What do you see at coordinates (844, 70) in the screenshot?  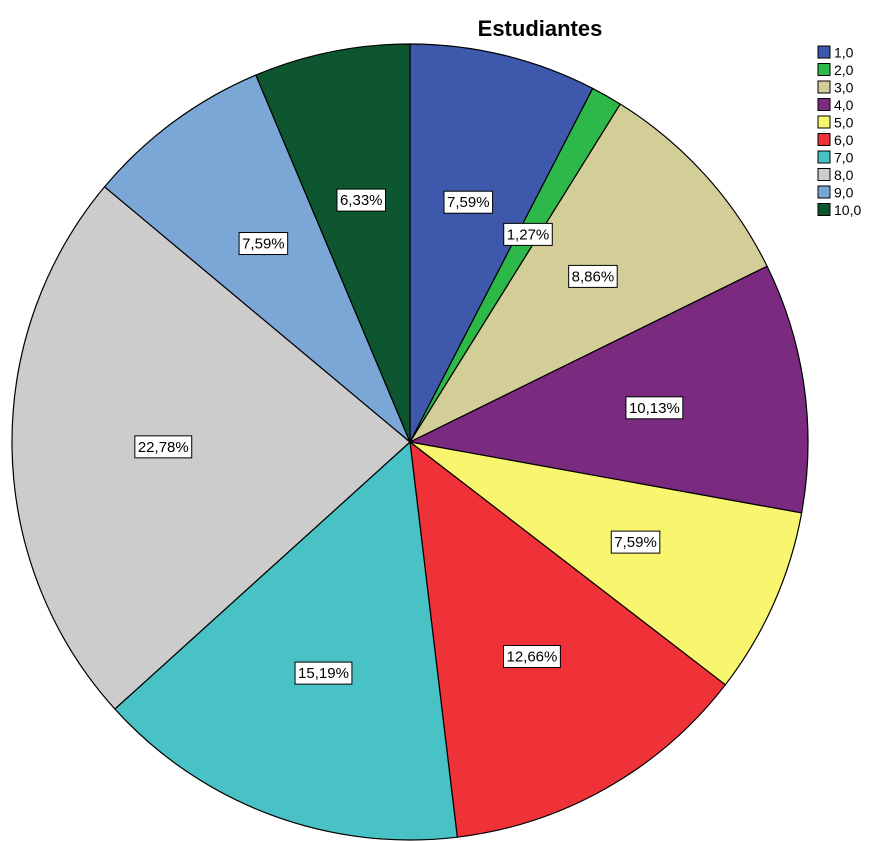 I see `legend-label-2: 2,0` at bounding box center [844, 70].